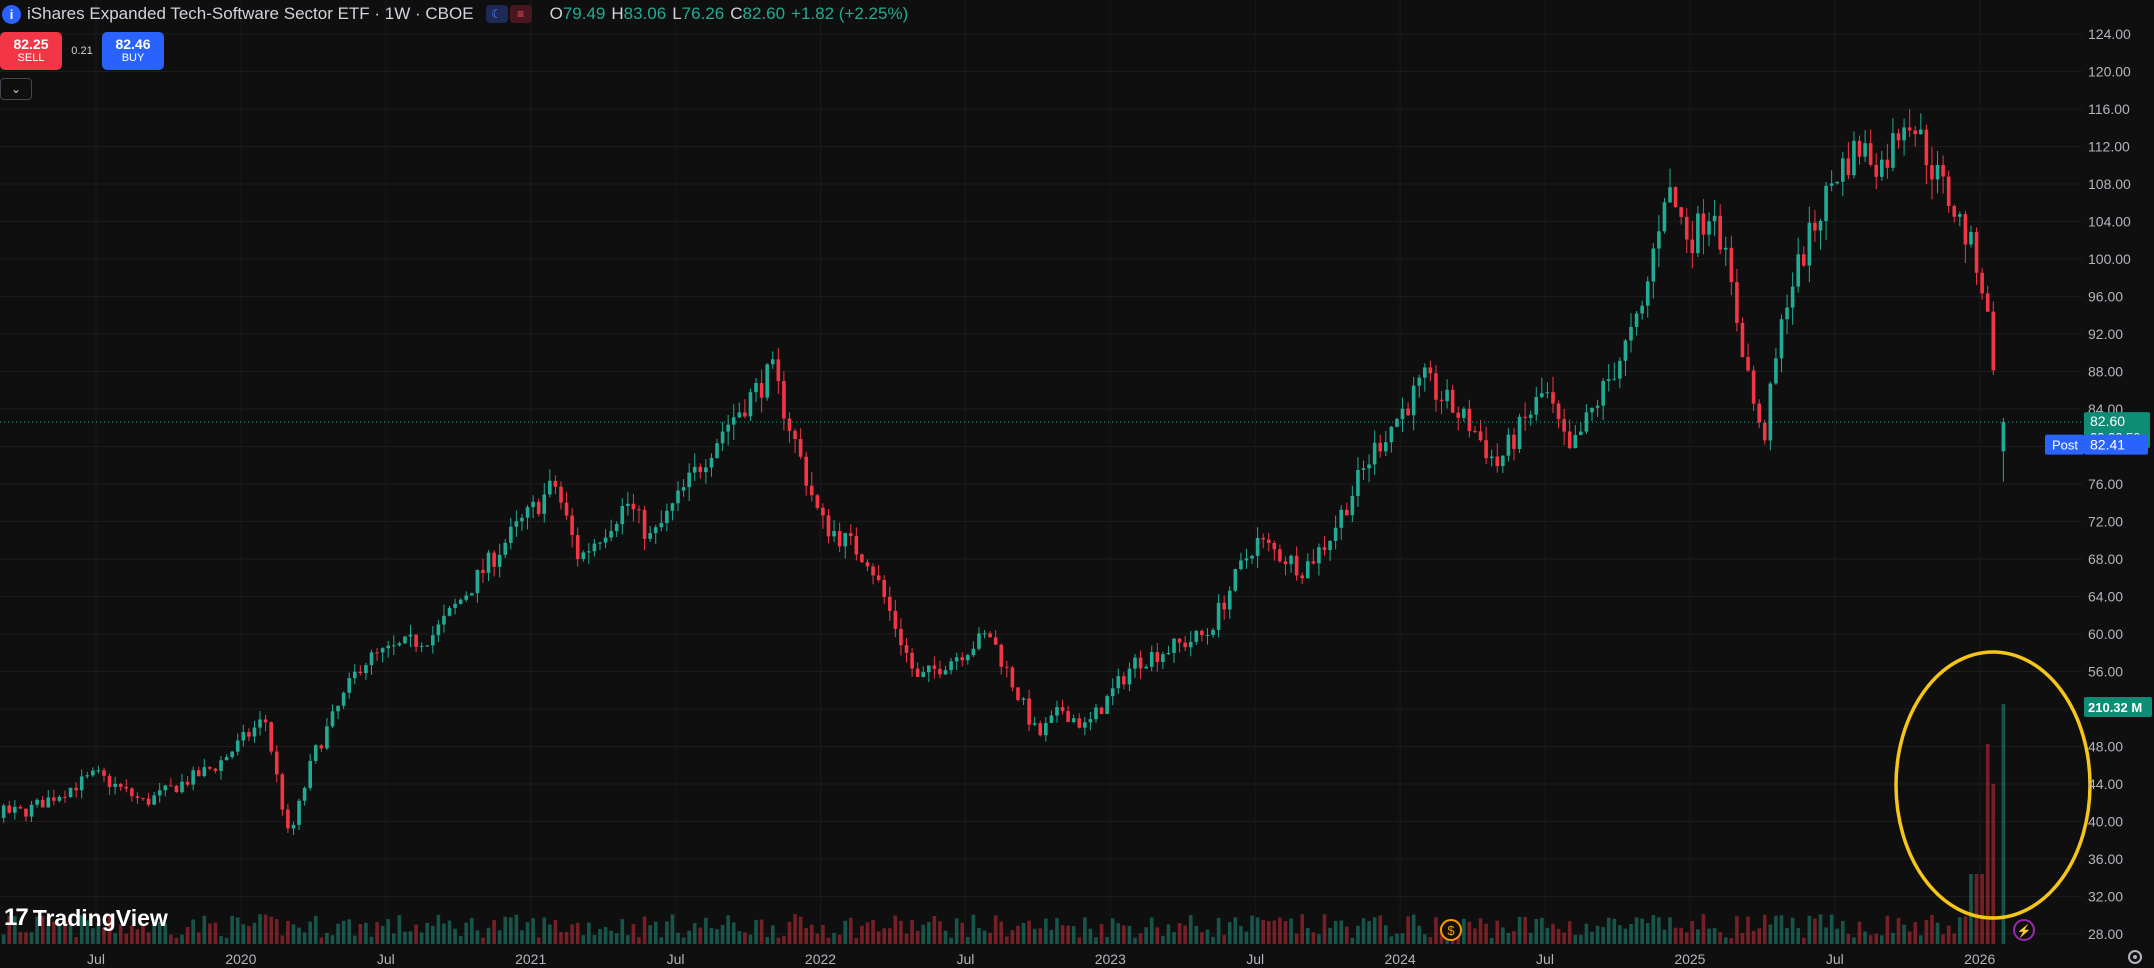 Image resolution: width=2154 pixels, height=968 pixels. Describe the element at coordinates (240, 959) in the screenshot. I see `time-tick-label: 2020` at that location.